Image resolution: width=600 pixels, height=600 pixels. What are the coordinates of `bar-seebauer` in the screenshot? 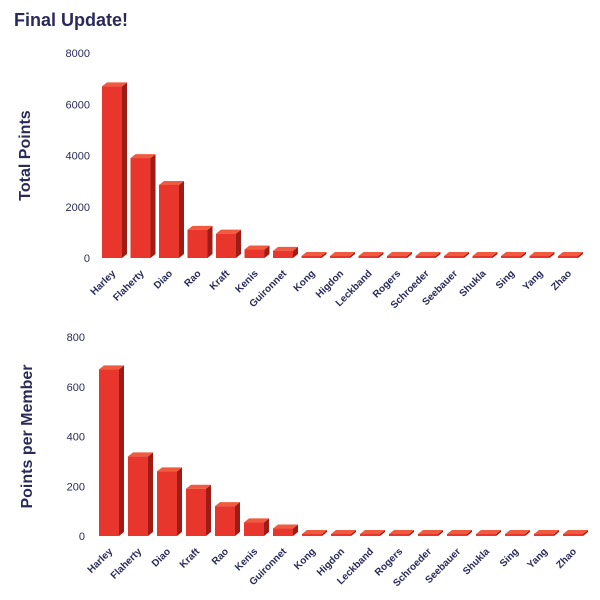 It's located at (456, 255).